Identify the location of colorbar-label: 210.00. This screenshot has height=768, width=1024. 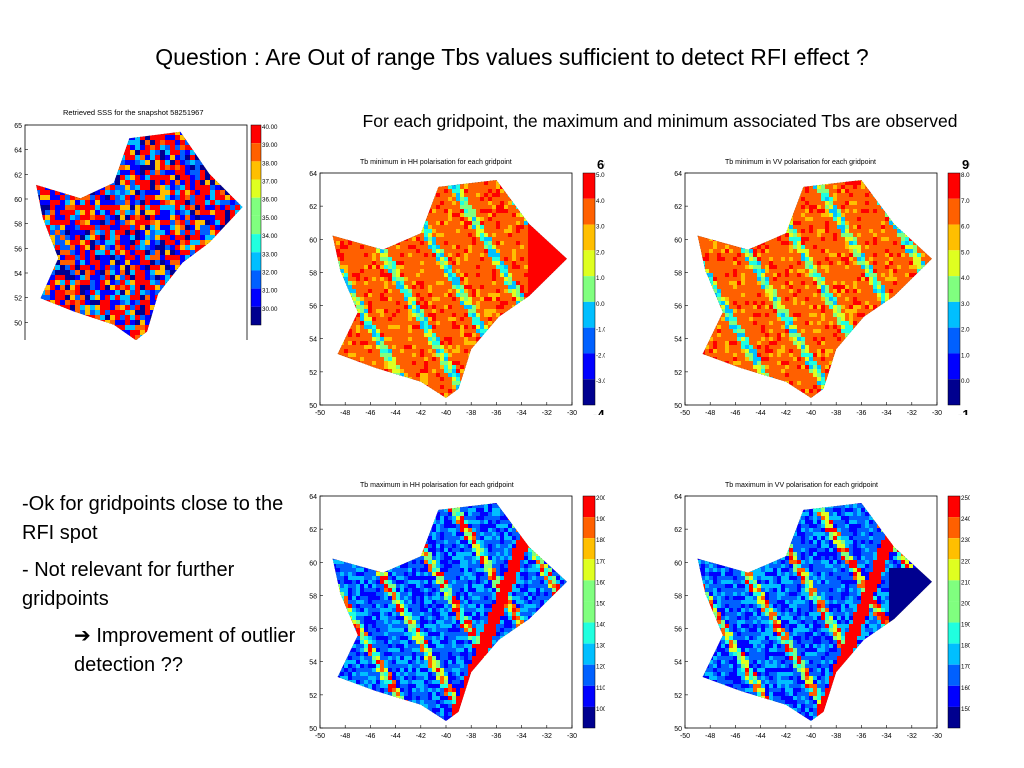
(965, 582).